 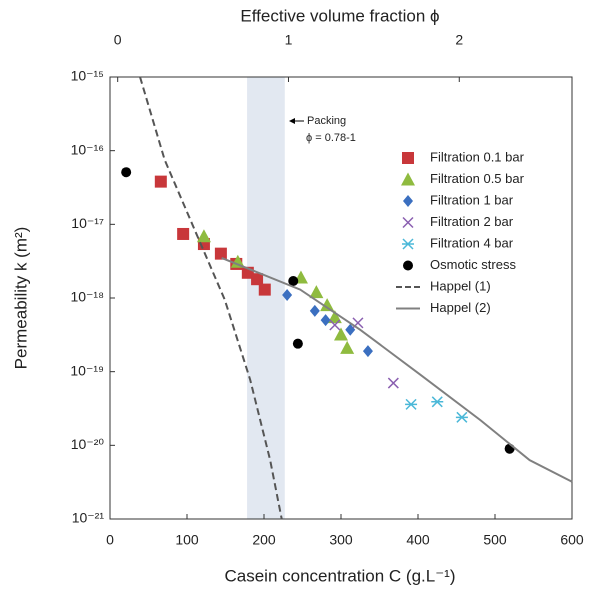 I want to click on x-tick-label: 600, so click(x=572, y=540).